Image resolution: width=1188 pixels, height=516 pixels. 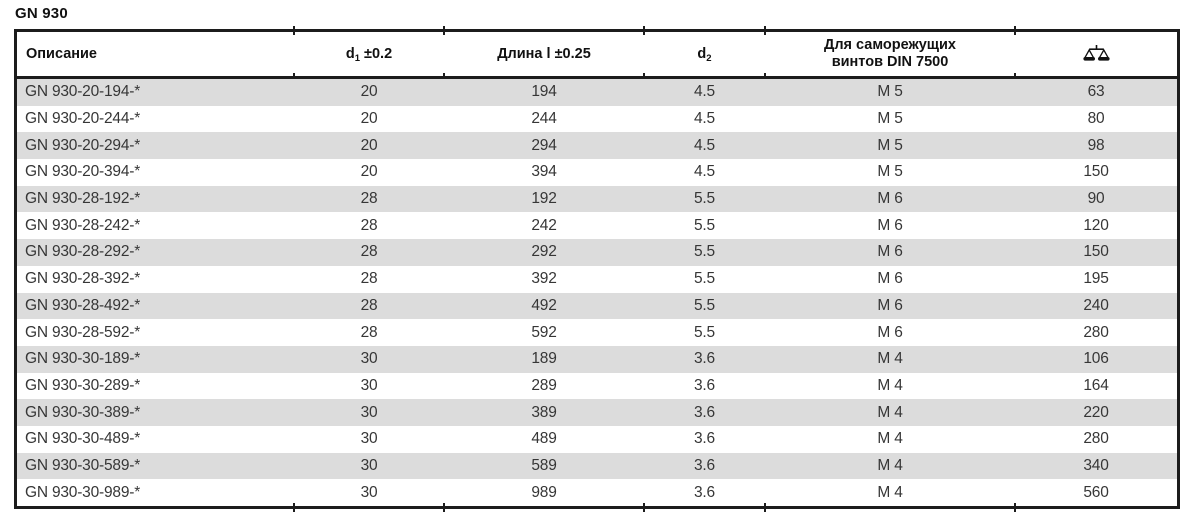 What do you see at coordinates (1096, 146) in the screenshot?
I see `cell-weight: 98` at bounding box center [1096, 146].